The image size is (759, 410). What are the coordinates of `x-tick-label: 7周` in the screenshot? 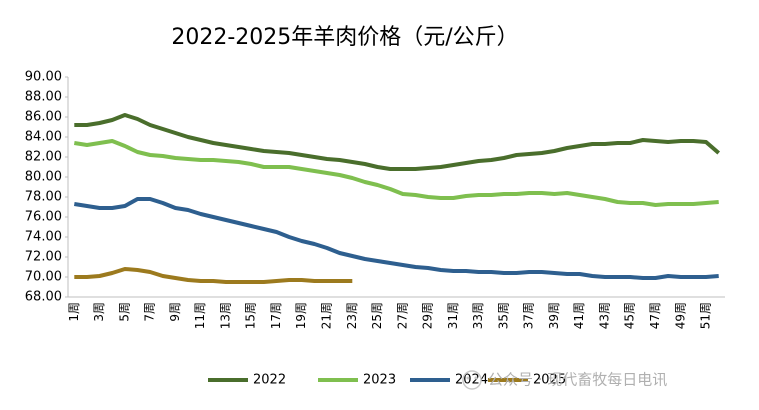 It's located at (150, 312).